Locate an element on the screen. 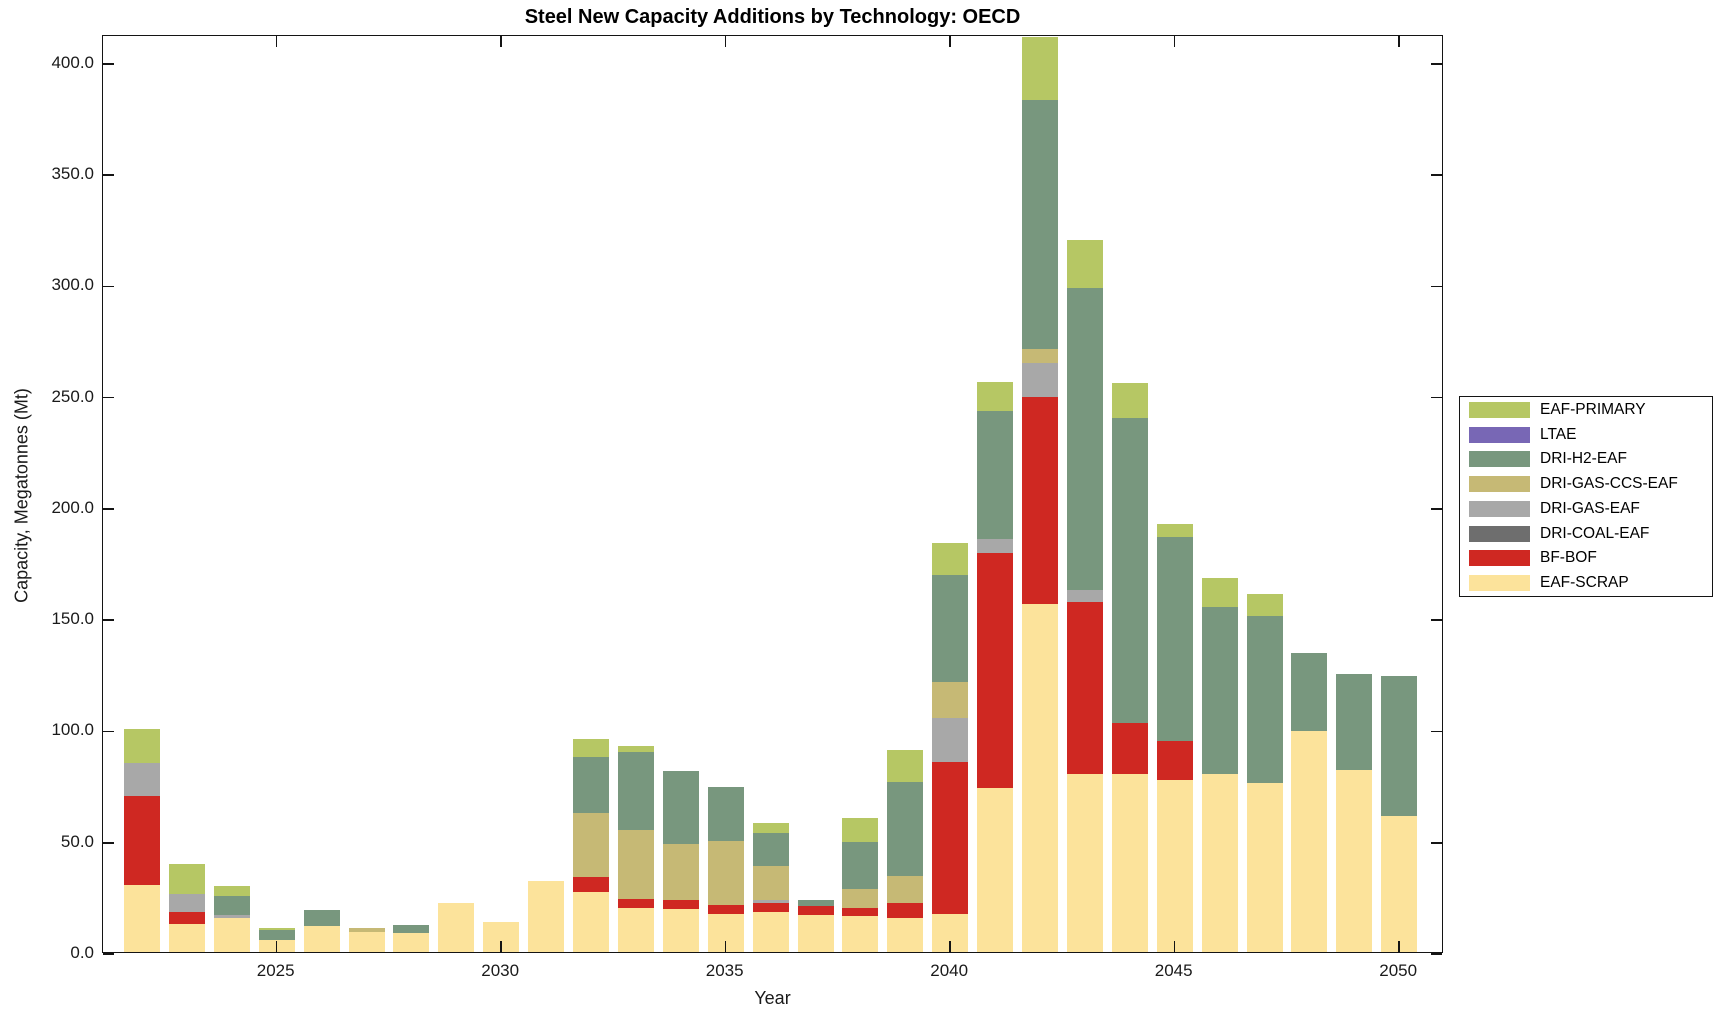 This screenshot has width=1720, height=1021. dri-gas-eaf-swatch-icon is located at coordinates (1499, 508).